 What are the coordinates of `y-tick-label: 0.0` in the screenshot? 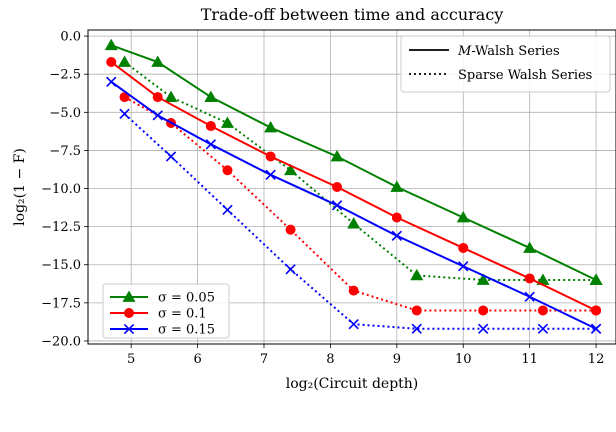 It's located at (70, 37).